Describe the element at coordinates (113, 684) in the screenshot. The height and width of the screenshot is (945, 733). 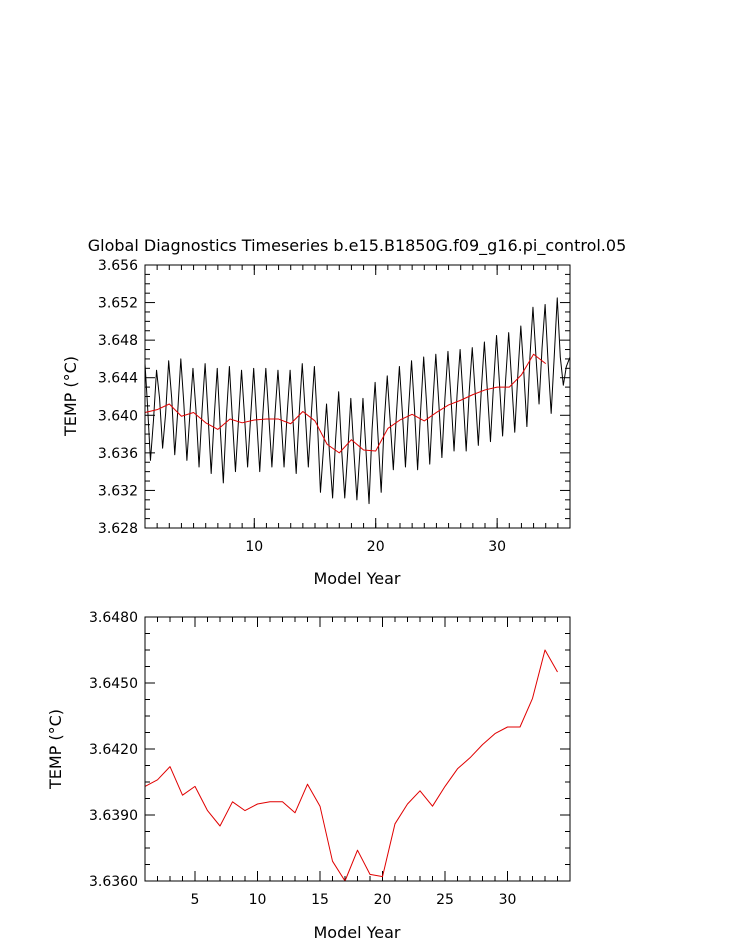
I see `bottom-y-tick-label: 3.6450` at that location.